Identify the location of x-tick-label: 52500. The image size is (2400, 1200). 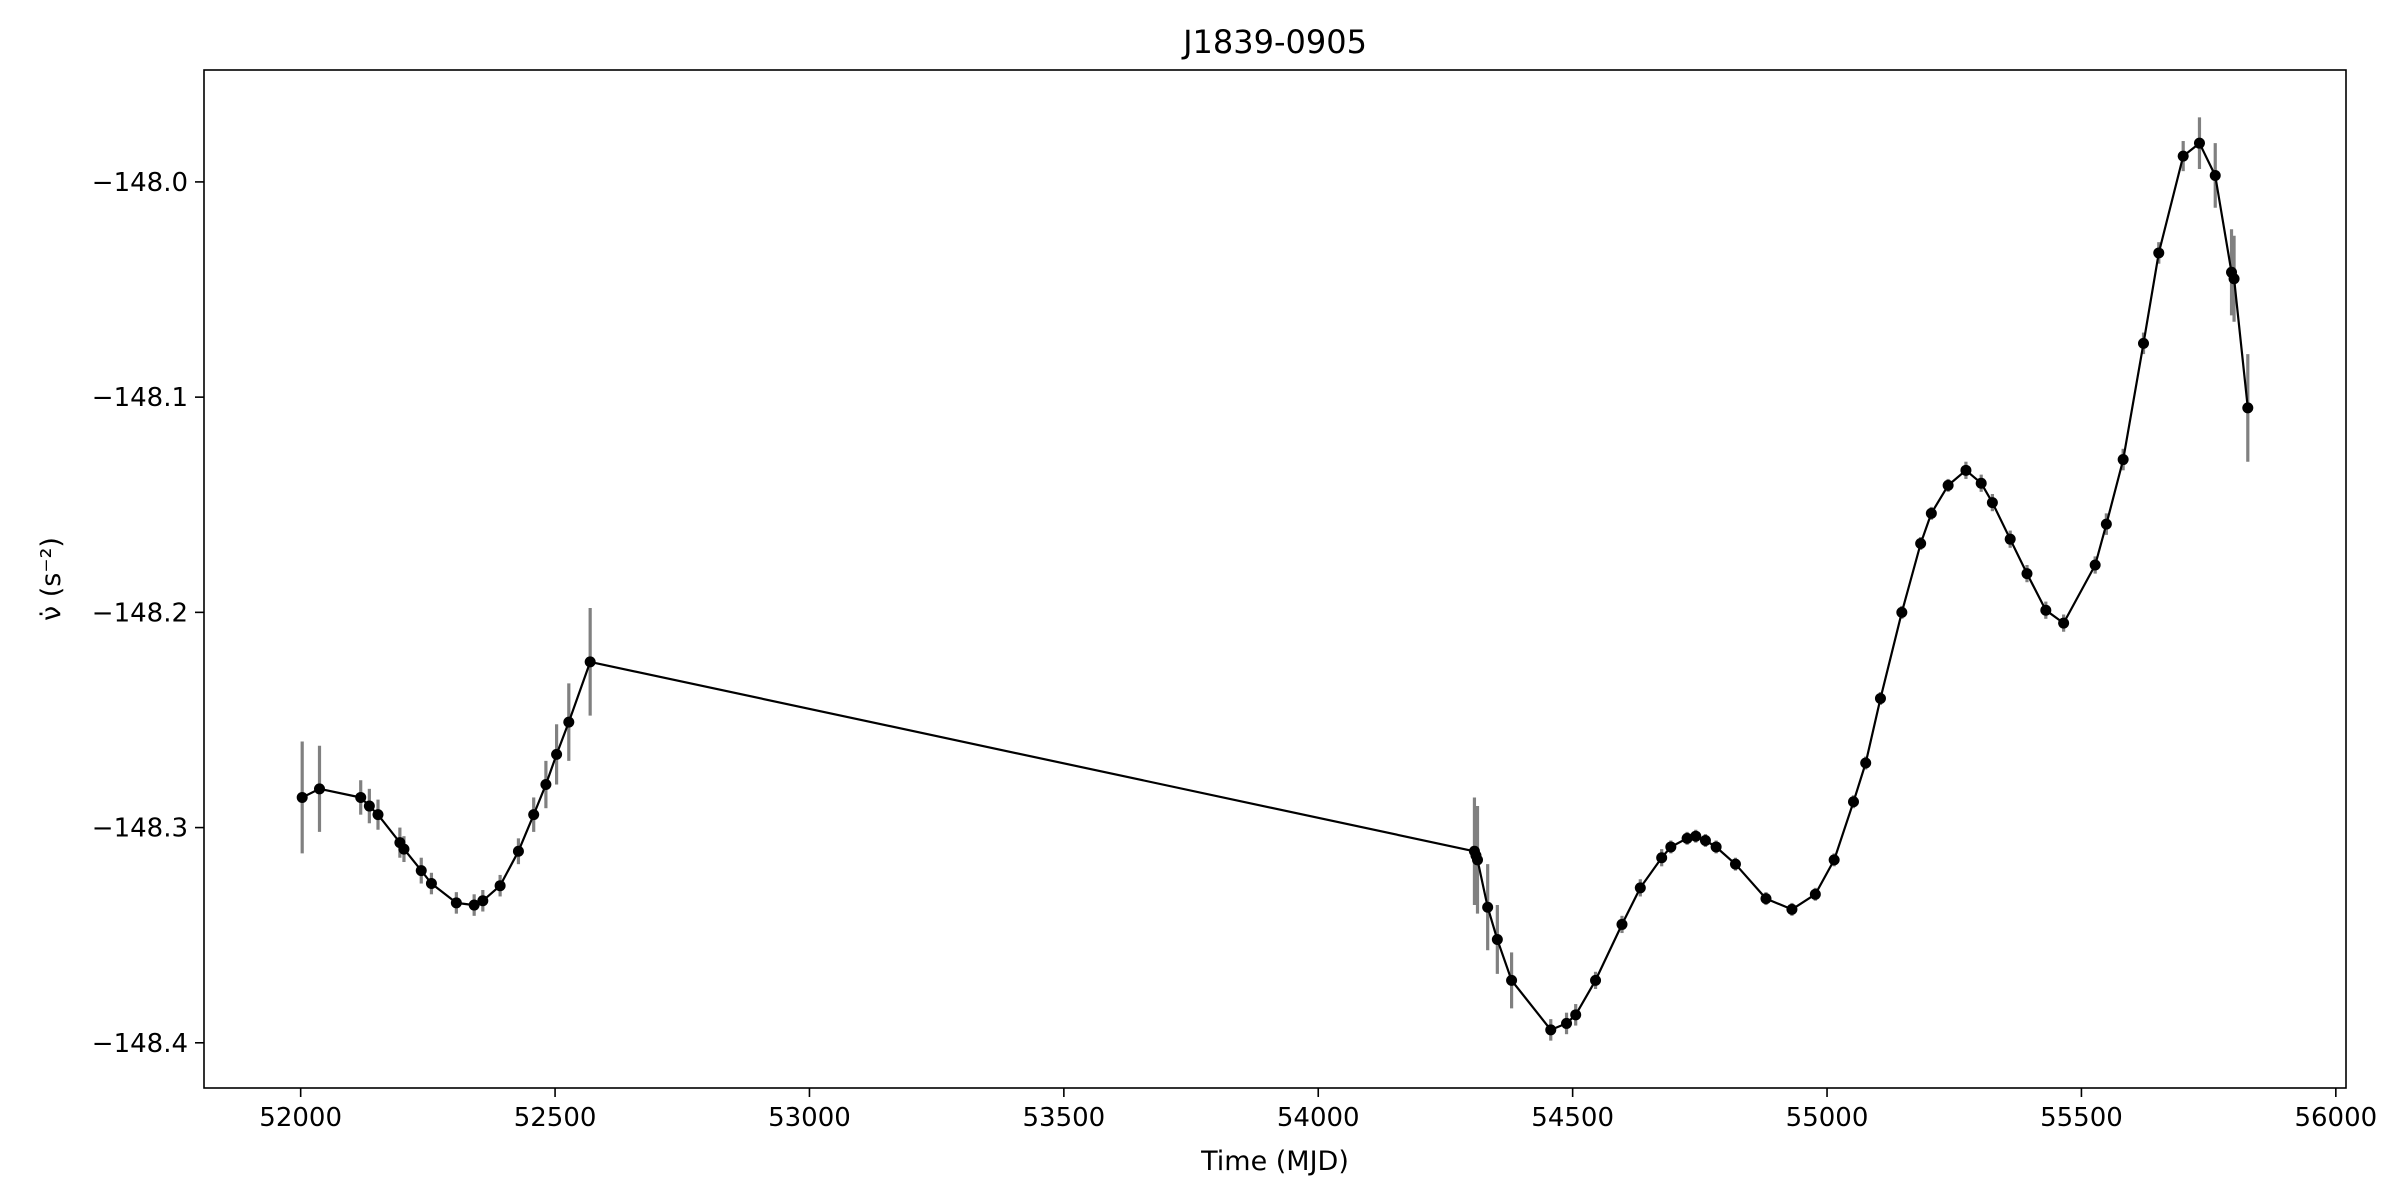
(555, 1118).